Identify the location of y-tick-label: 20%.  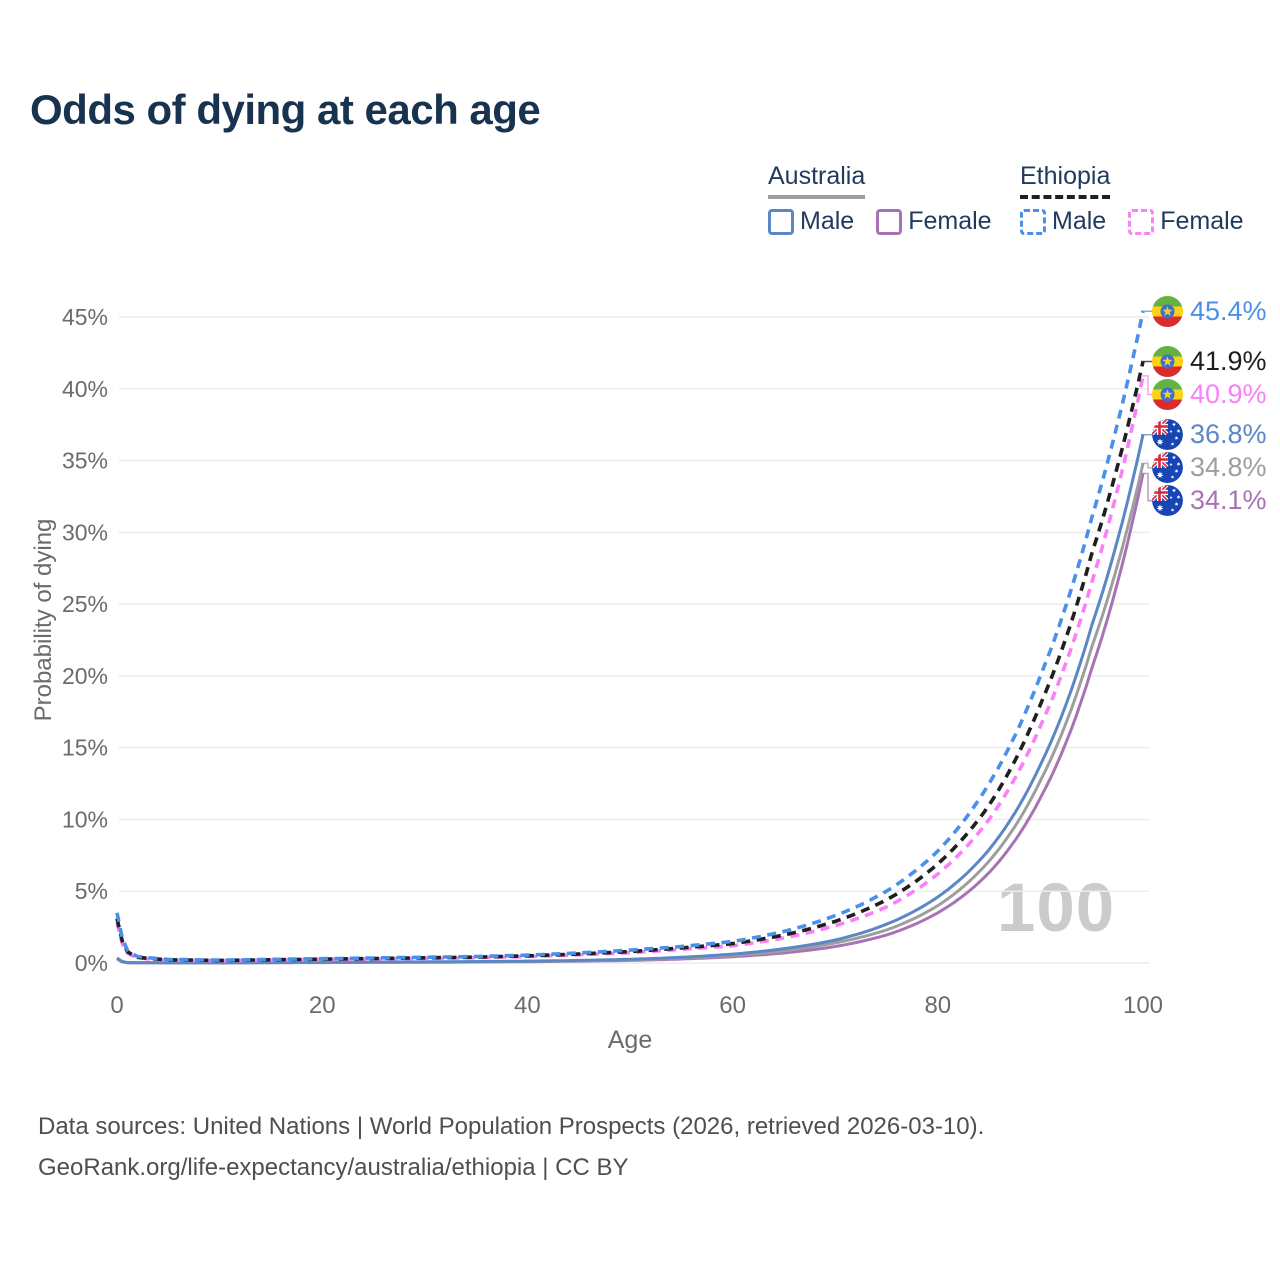
(85, 676).